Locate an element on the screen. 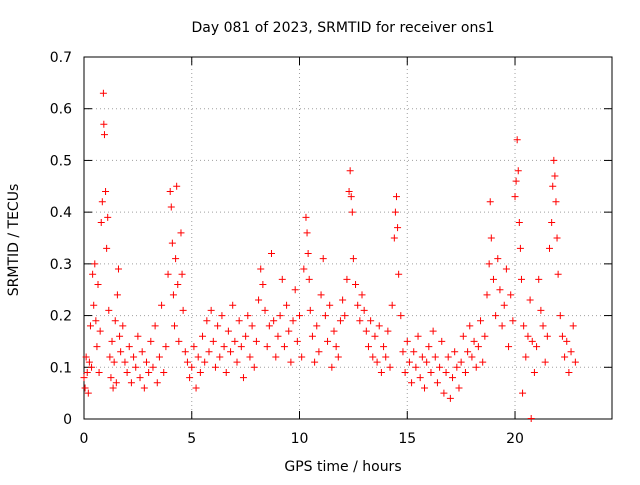 This screenshot has height=485, width=640. y-tick-label: 0.2 is located at coordinates (61, 317).